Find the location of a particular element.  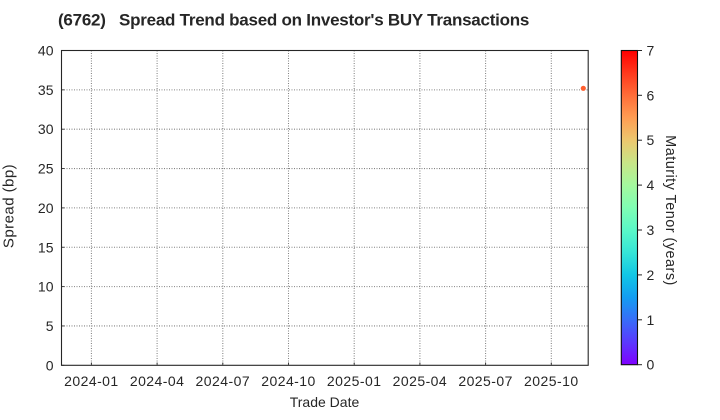

svg-text: 2 is located at coordinates (651, 275).